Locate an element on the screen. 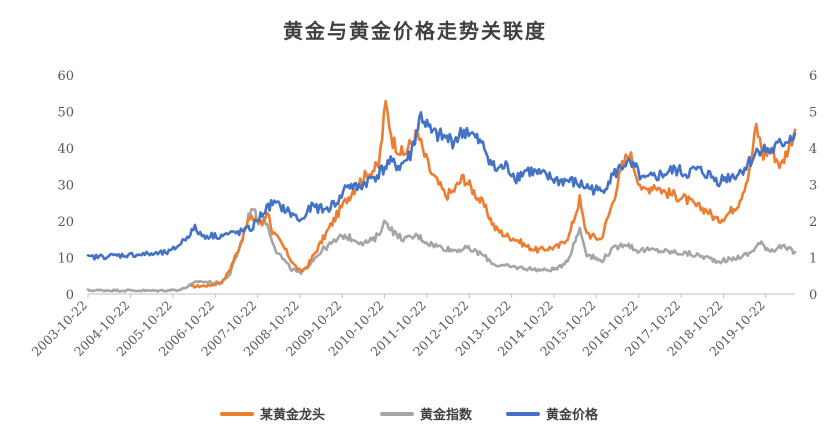 Image resolution: width=831 pixels, height=445 pixels. y-right-tick-label: 0 is located at coordinates (813, 295).